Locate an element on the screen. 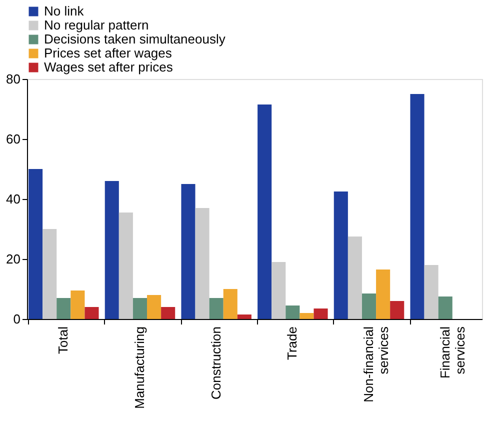  legend-label: Wages set after prices is located at coordinates (109, 67).